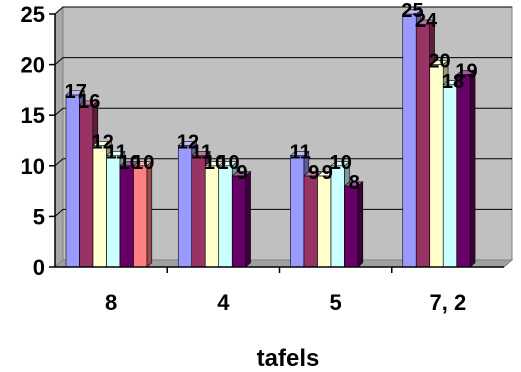  I want to click on data-label: 24, so click(426, 21).